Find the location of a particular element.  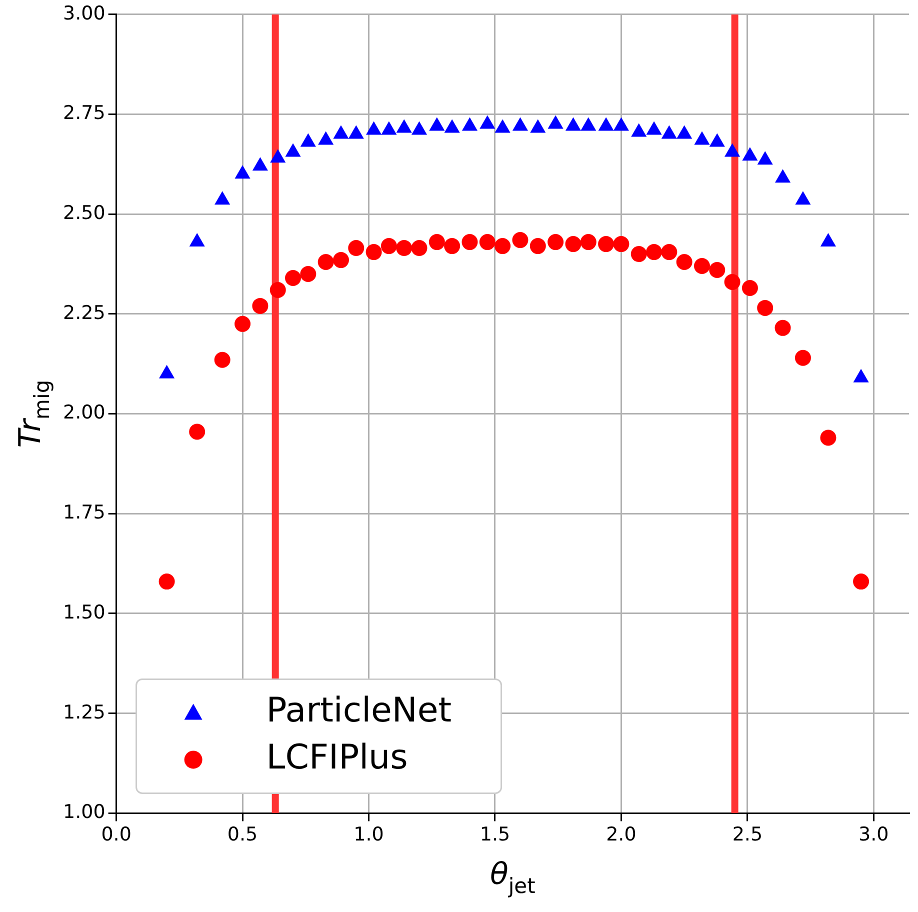

y-axis-title: Trmig is located at coordinates (33, 414).